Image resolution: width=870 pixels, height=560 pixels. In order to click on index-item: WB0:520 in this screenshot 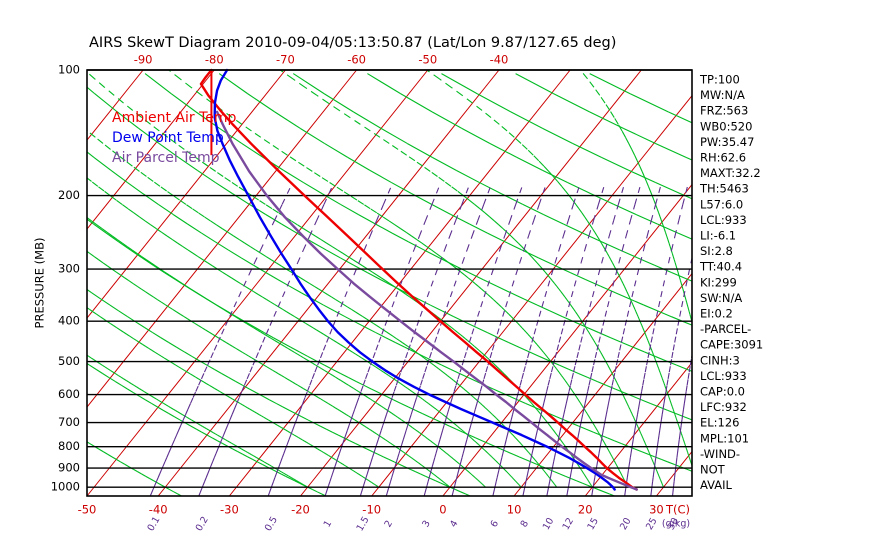, I will do `click(726, 126)`.